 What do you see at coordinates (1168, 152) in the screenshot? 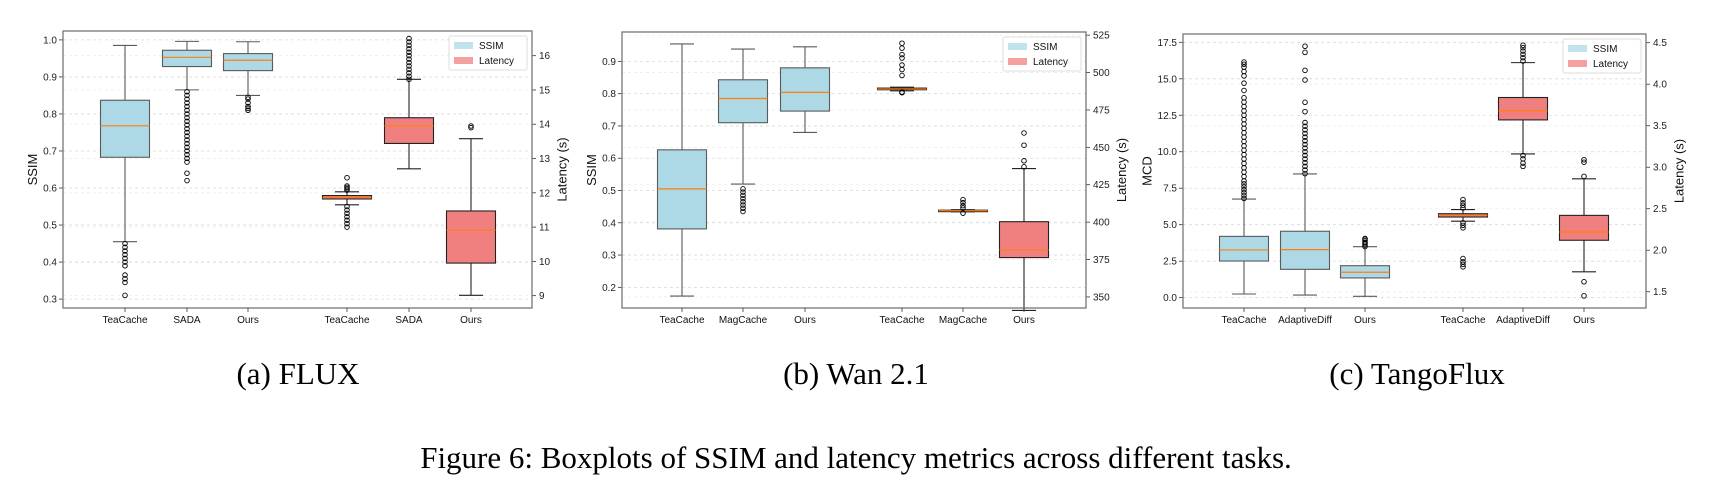
I see `y-tick-label: 10.0` at bounding box center [1168, 152].